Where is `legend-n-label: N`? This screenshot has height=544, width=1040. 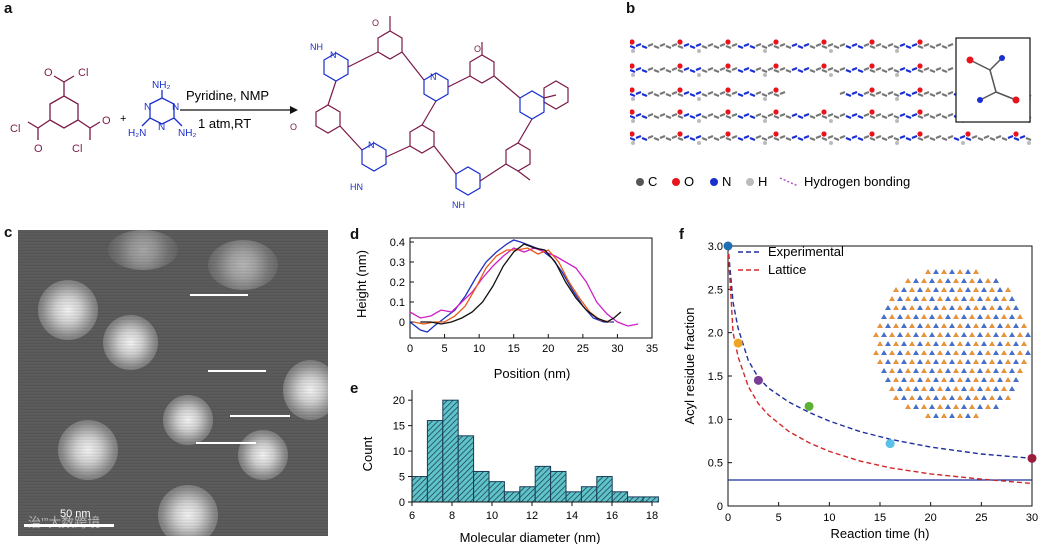
legend-n-label: N is located at coordinates (726, 181).